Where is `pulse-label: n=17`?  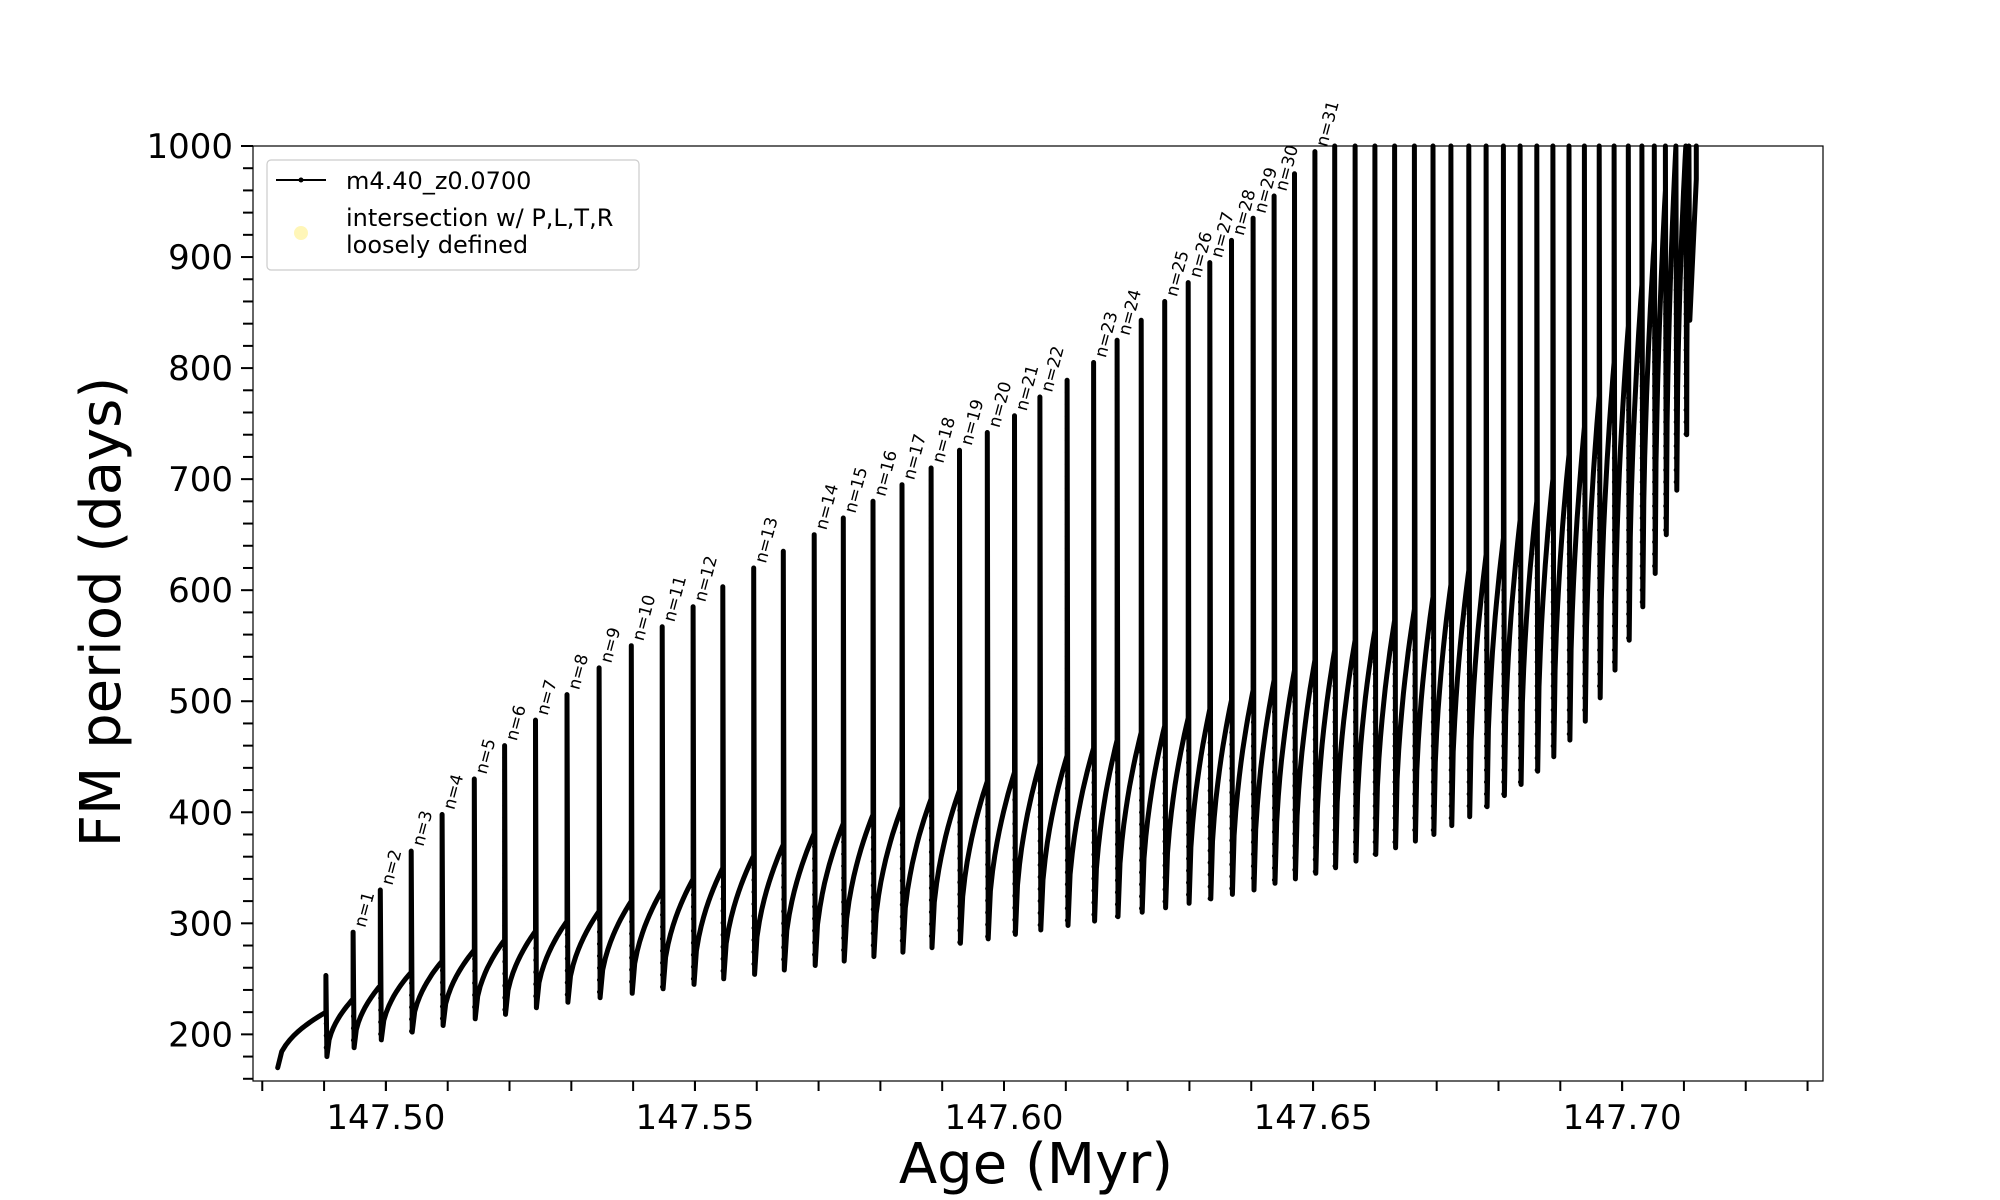
pulse-label: n=17 is located at coordinates (915, 457).